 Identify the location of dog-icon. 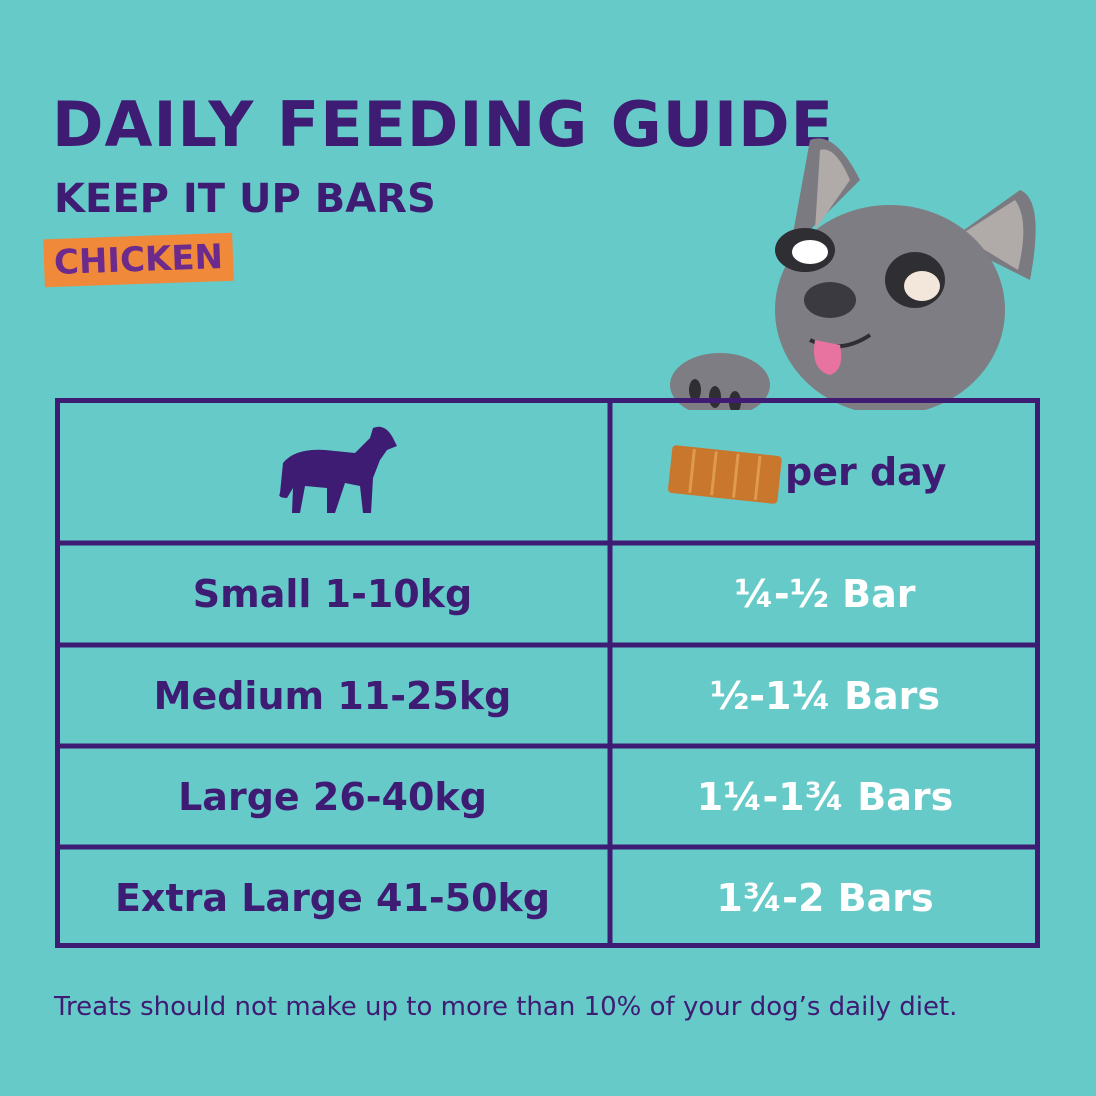
(338, 469).